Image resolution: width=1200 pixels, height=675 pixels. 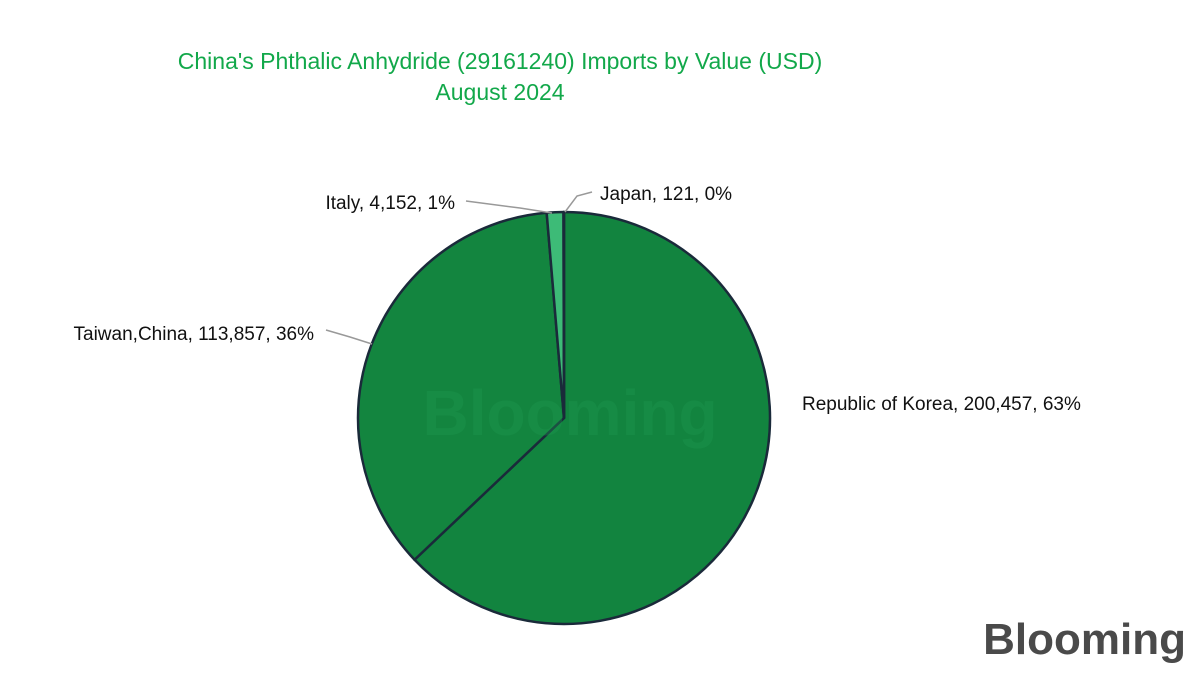 I want to click on pie-slice-taiwan-china, so click(x=461, y=386).